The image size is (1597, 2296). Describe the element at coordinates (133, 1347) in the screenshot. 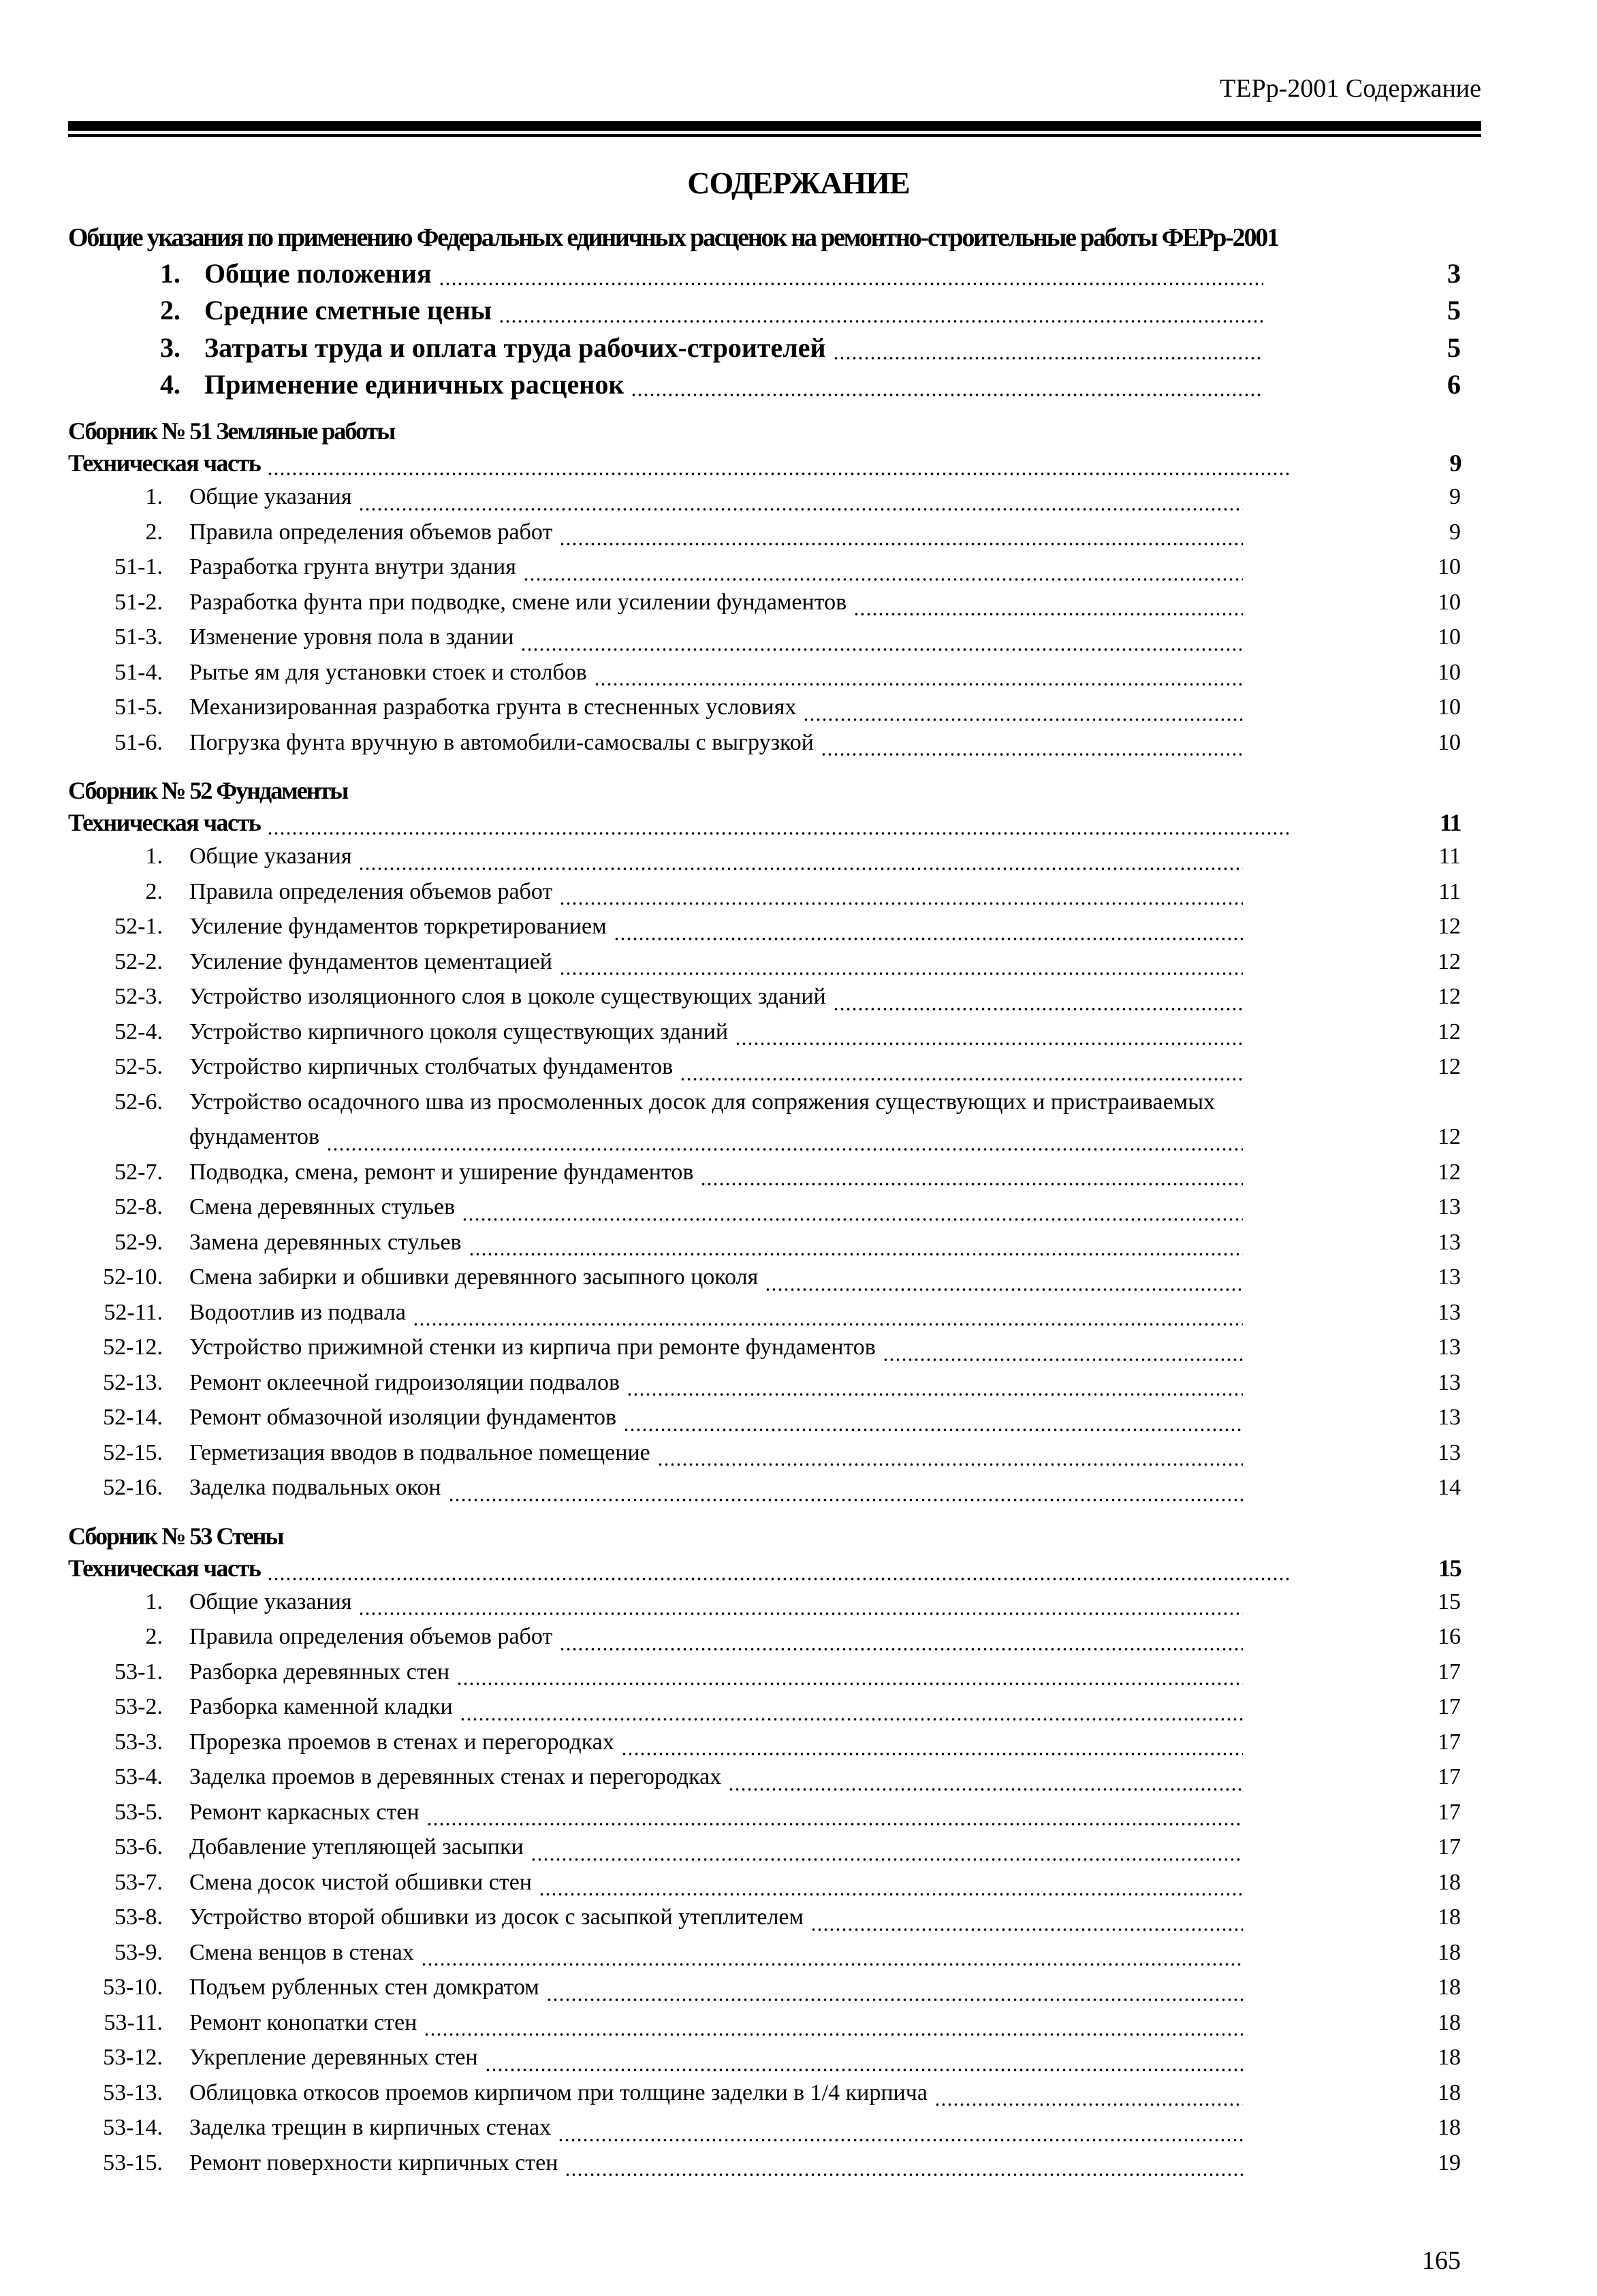

I see `entry-number: 52-12.` at that location.